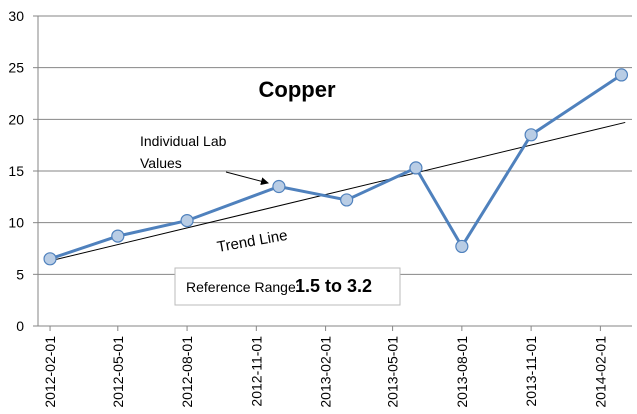 Image resolution: width=637 pixels, height=414 pixels. Describe the element at coordinates (183, 141) in the screenshot. I see `annotation-line: Individual Lab` at that location.